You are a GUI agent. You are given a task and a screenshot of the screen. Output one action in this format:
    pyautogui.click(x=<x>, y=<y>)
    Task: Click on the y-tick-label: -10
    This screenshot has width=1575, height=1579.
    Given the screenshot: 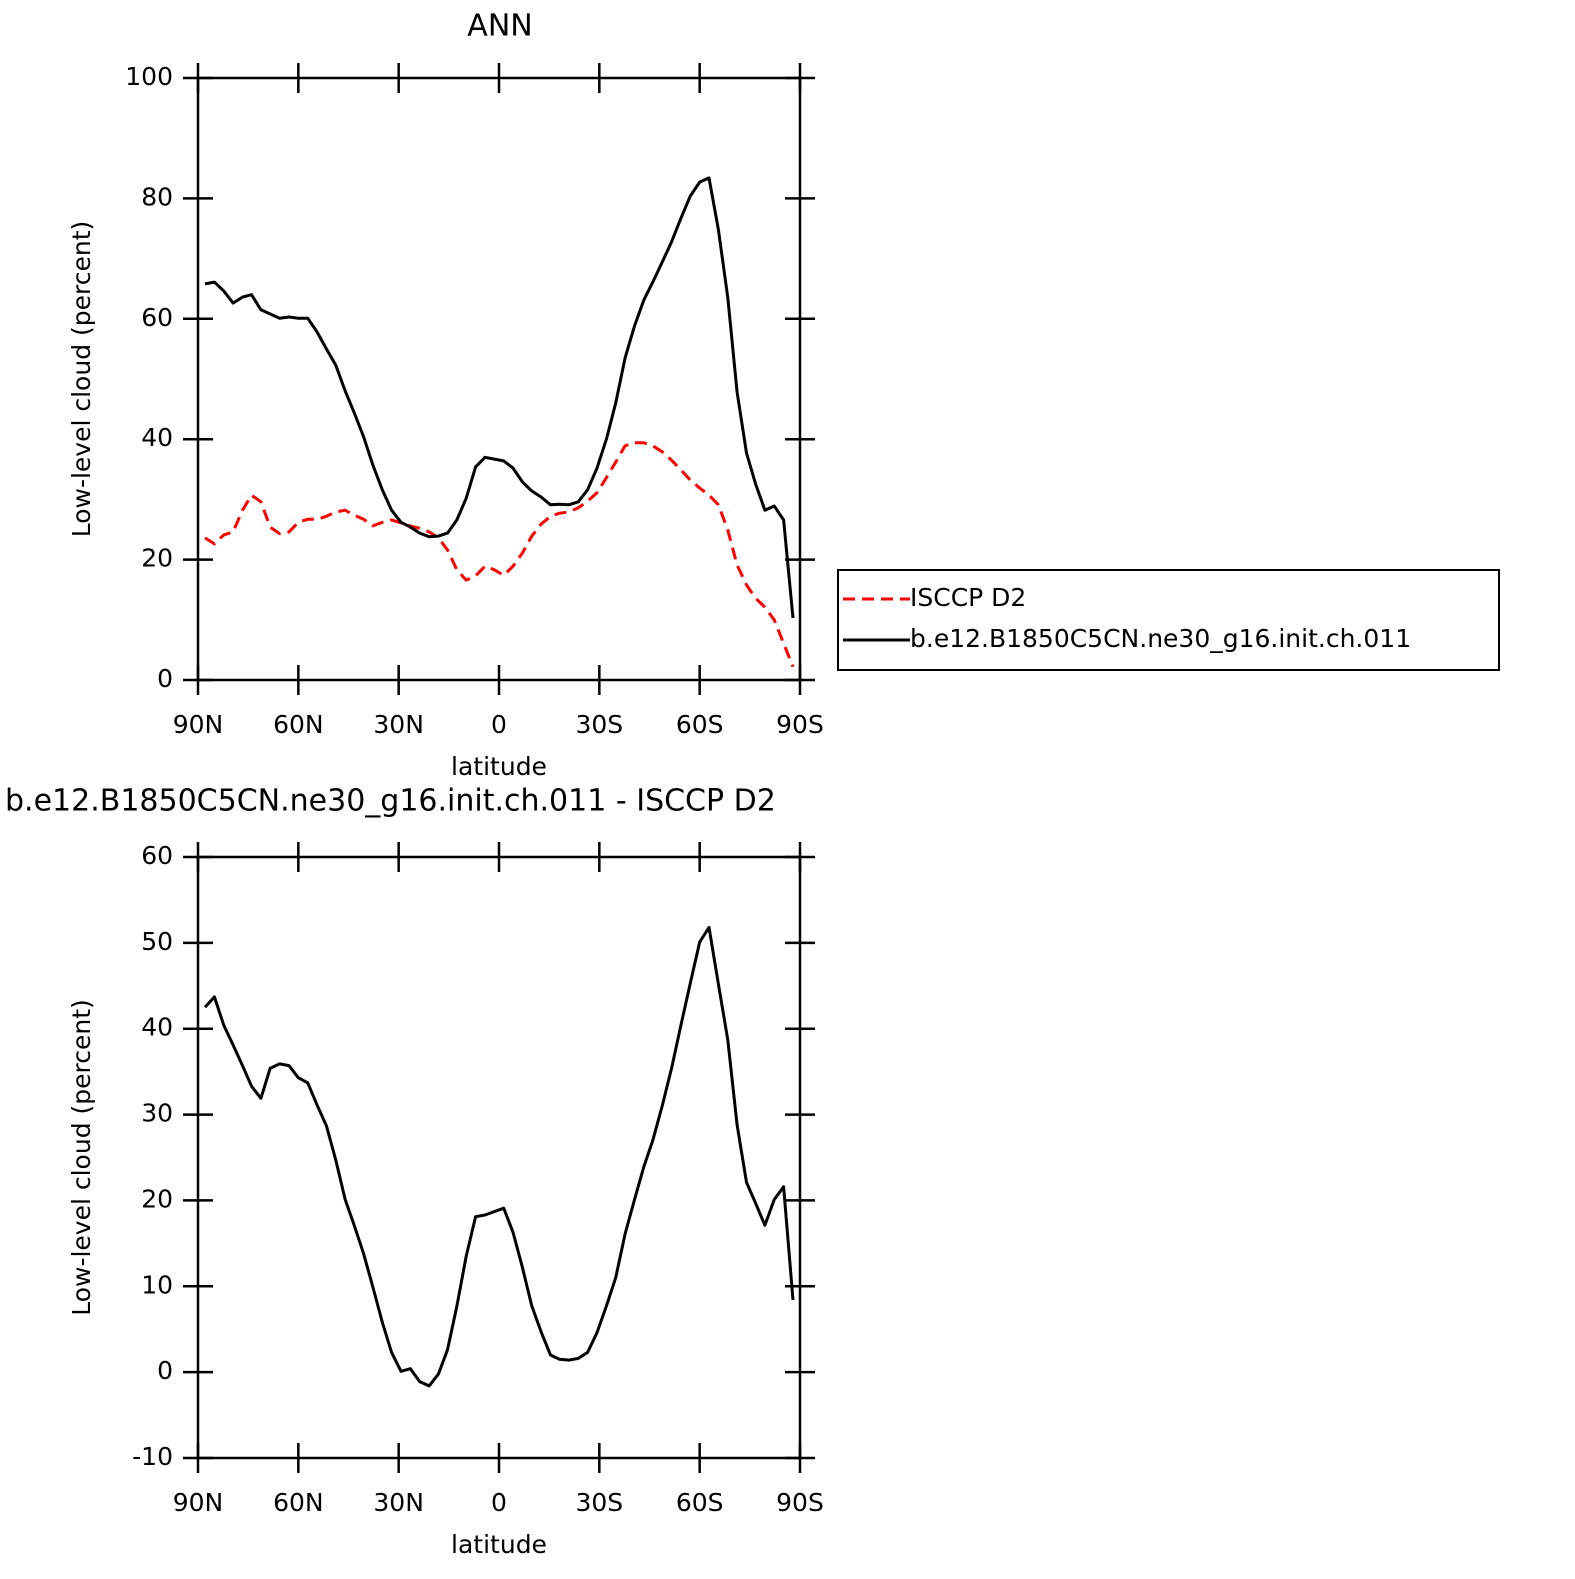 What is the action you would take?
    pyautogui.click(x=152, y=1456)
    